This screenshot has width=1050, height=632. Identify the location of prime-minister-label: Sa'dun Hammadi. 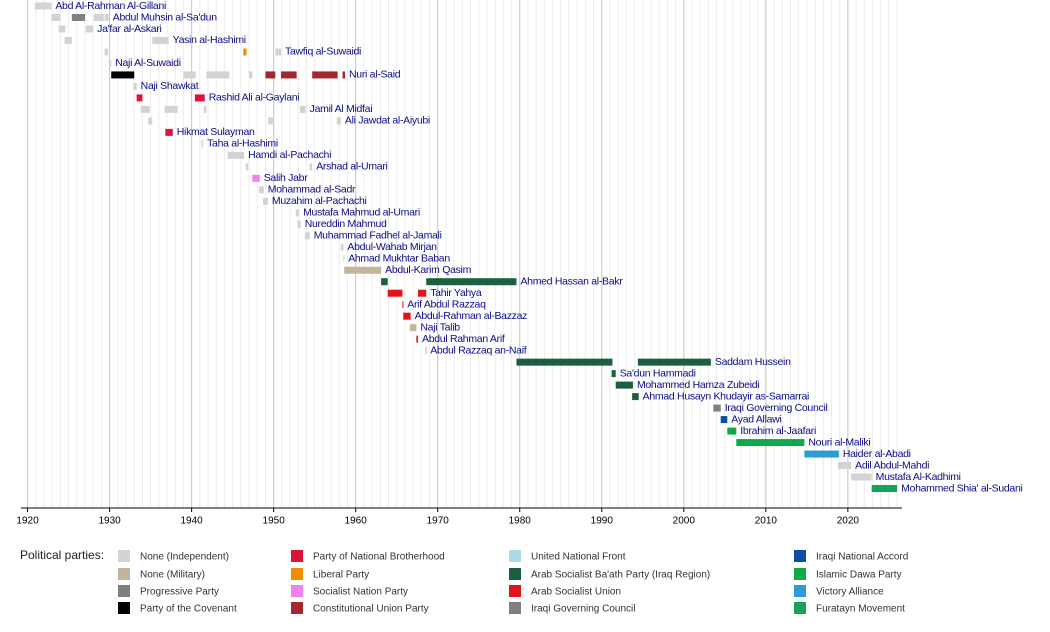
(658, 373).